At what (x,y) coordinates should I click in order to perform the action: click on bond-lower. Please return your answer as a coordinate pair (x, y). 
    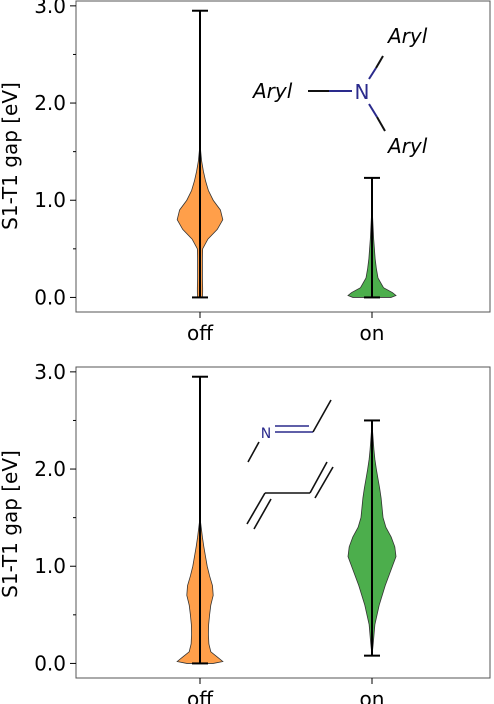
    Looking at the image, I should click on (373, 110).